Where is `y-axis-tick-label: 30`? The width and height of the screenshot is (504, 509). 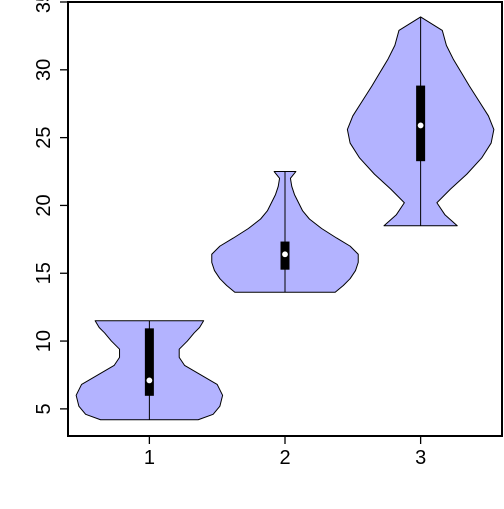 y-axis-tick-label: 30 is located at coordinates (44, 70).